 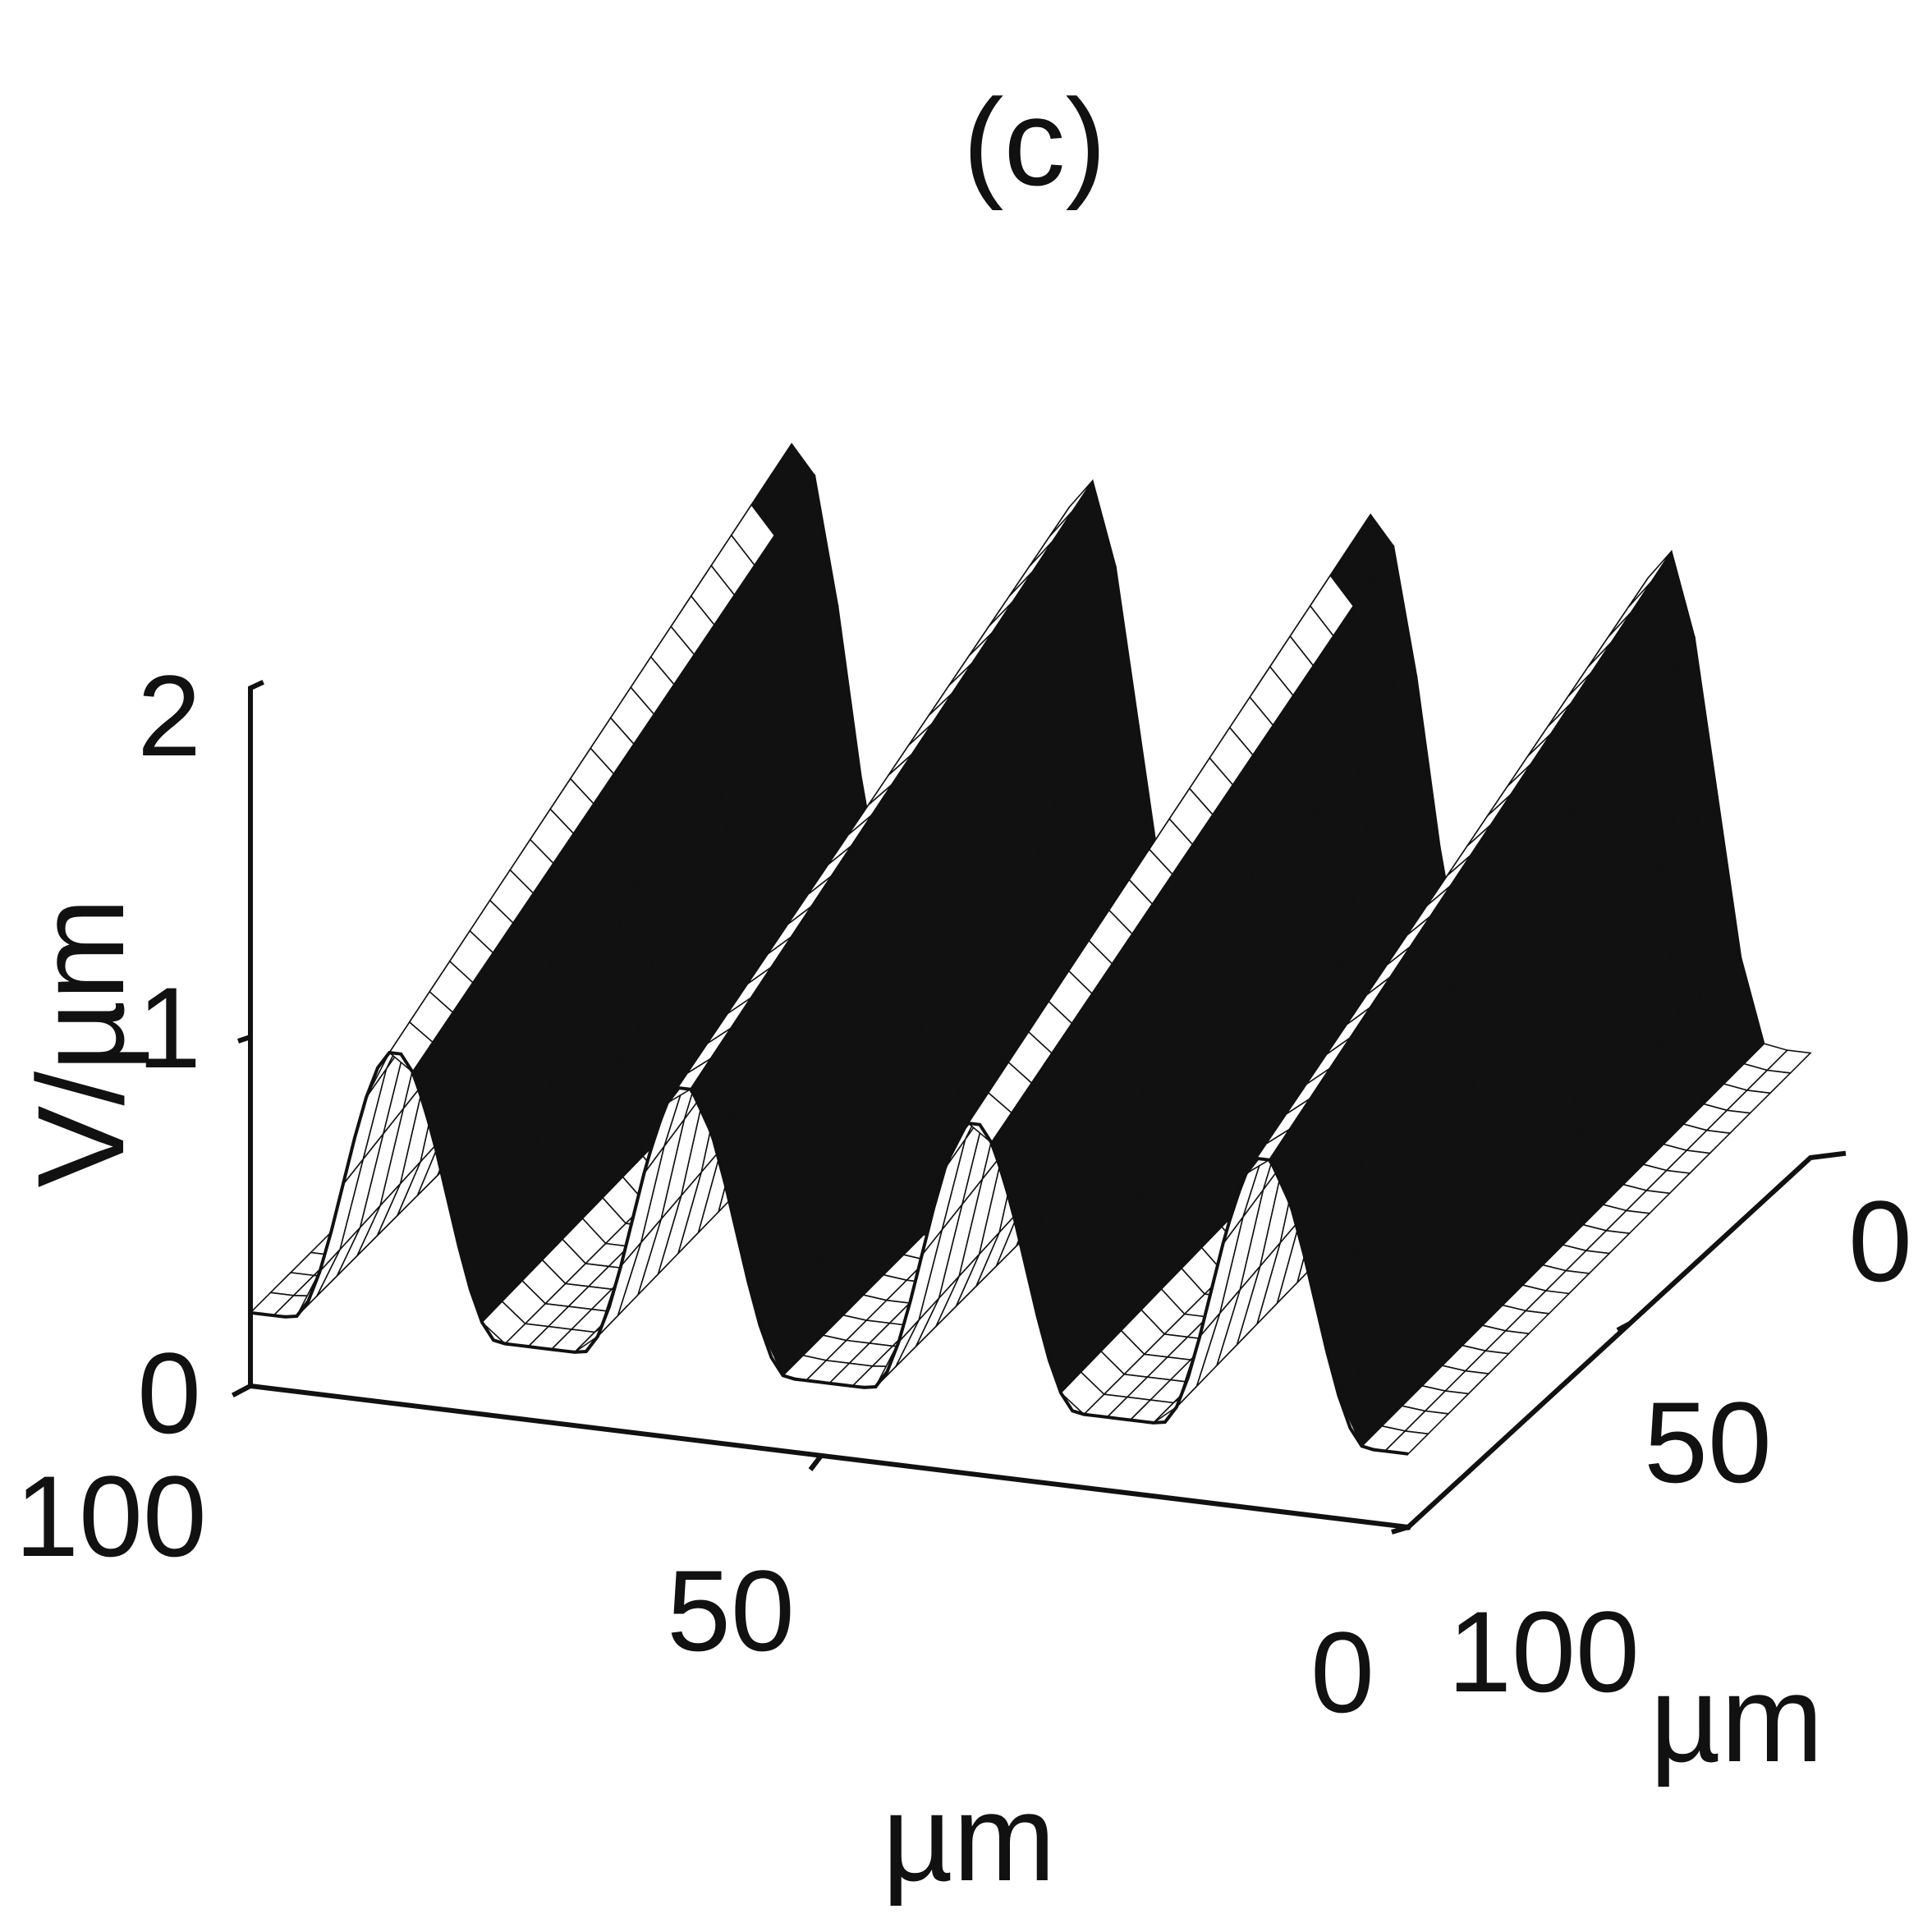 I want to click on x-tick-label-0: 0, so click(x=1342, y=1672).